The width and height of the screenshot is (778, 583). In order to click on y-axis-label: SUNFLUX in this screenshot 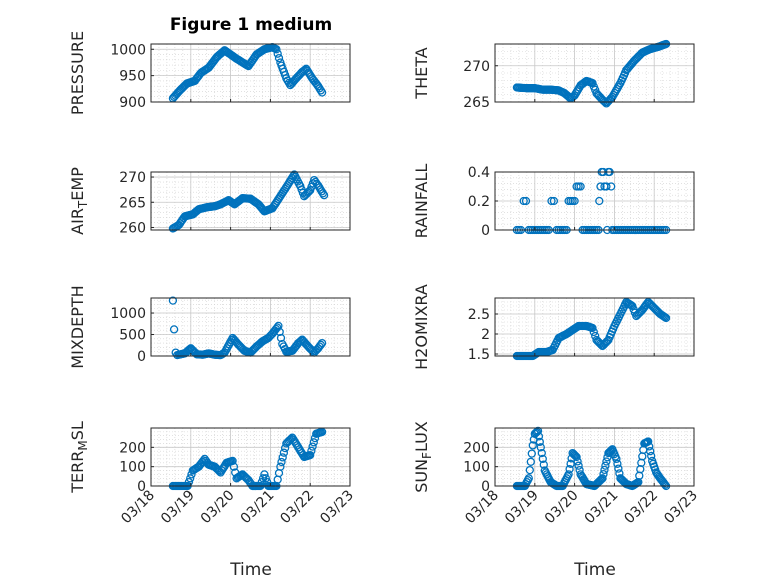, I will do `click(423, 457)`.